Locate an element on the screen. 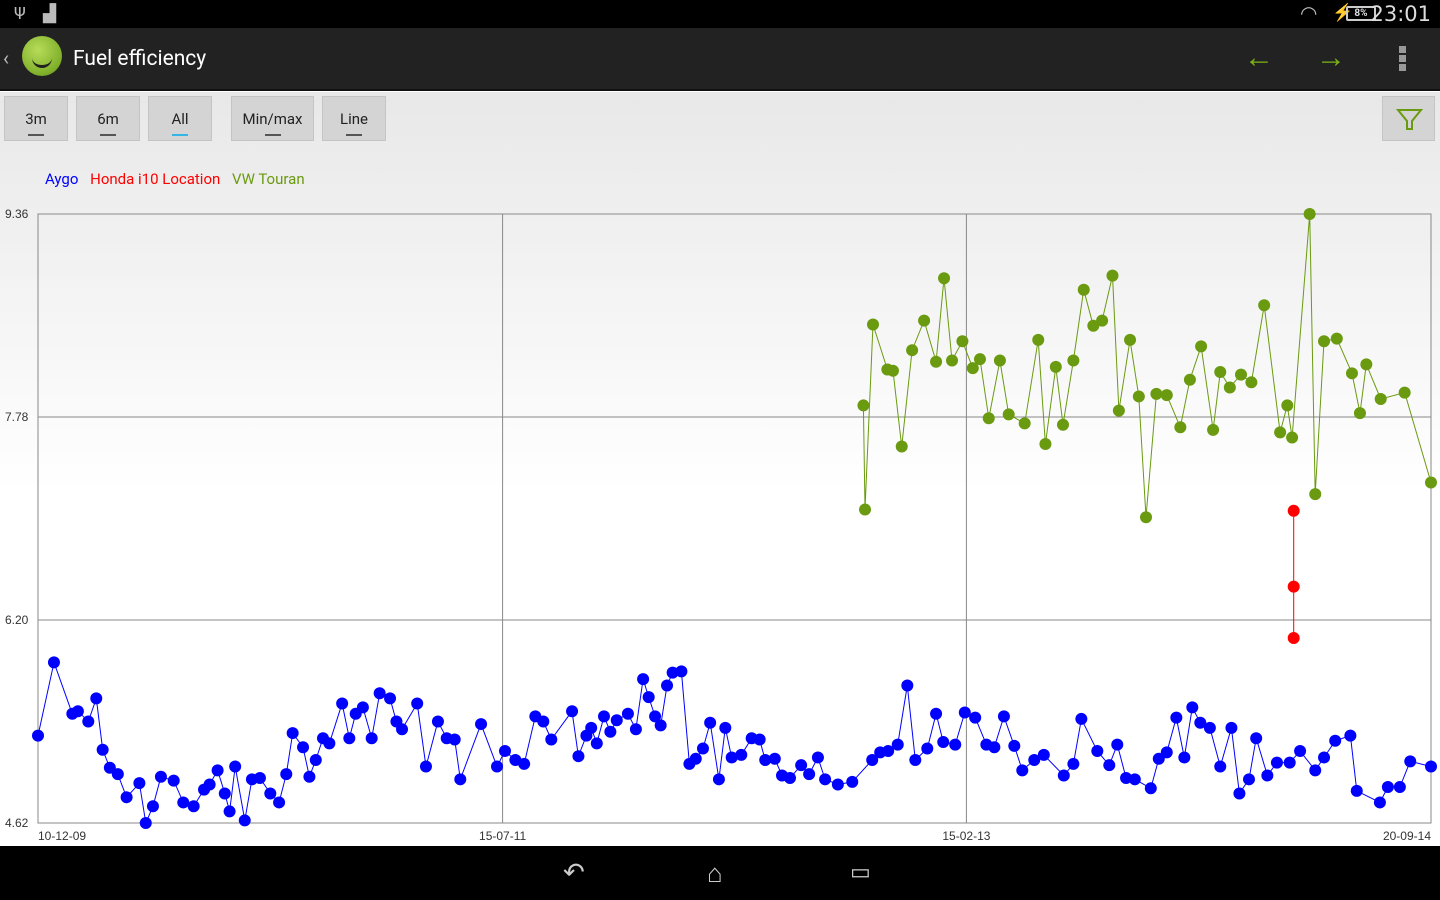 Image resolution: width=1440 pixels, height=900 pixels. clock: 23:01 is located at coordinates (1400, 14).